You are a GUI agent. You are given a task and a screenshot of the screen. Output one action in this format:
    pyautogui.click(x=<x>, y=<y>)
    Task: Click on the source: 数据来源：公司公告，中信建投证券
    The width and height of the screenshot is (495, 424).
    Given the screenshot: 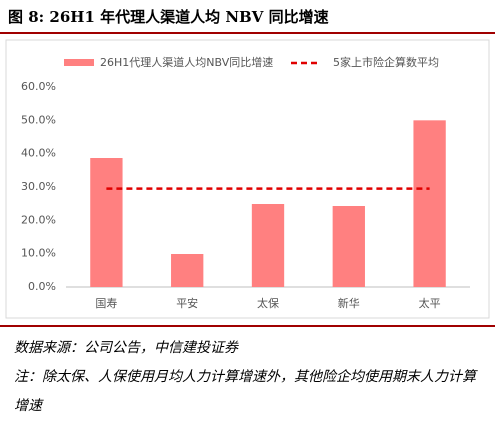 What is the action you would take?
    pyautogui.click(x=126, y=348)
    